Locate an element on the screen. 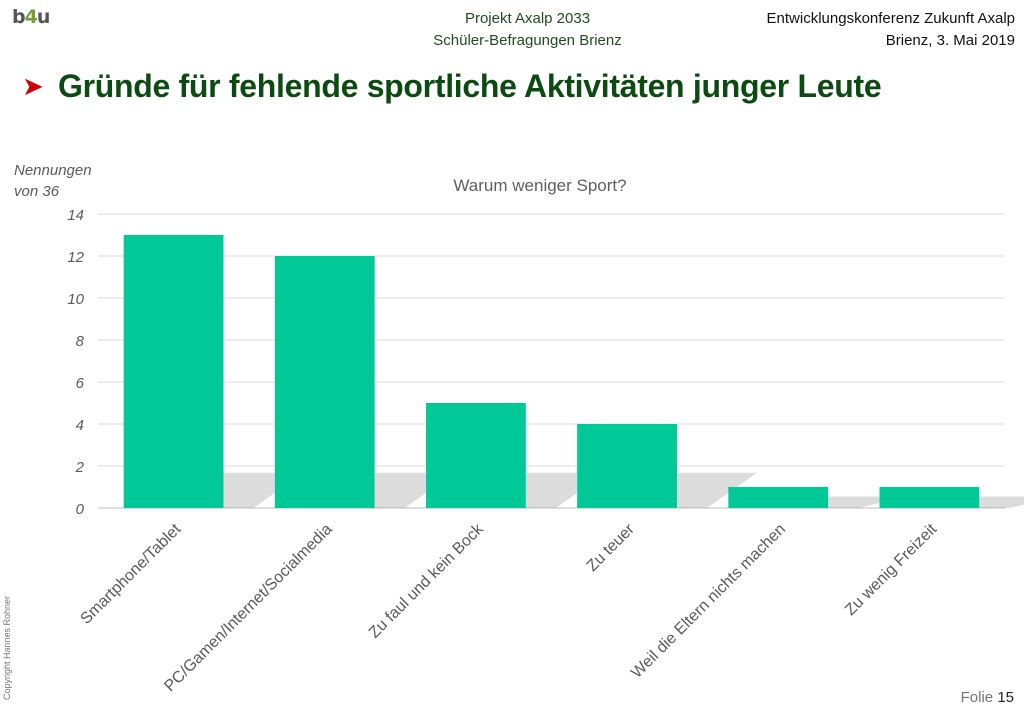 The image size is (1024, 709). y-tick-label: 12 is located at coordinates (75, 257).